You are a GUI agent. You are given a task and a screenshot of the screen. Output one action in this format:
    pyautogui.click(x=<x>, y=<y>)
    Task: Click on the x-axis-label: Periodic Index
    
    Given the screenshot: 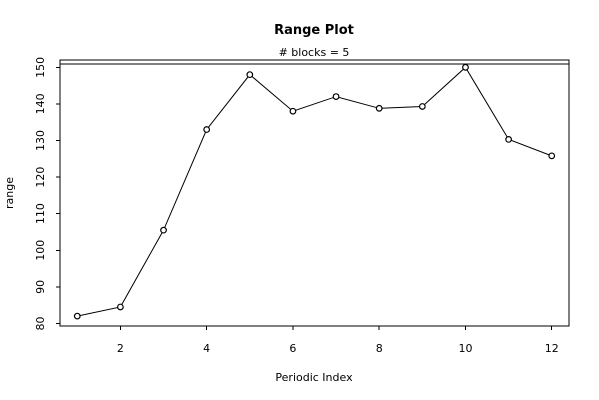 What is the action you would take?
    pyautogui.click(x=314, y=377)
    